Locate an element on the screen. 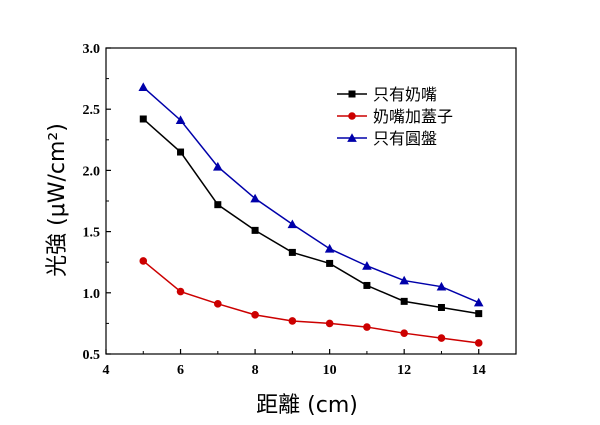 The image size is (600, 425). x-tick-label: 4 is located at coordinates (106, 370).